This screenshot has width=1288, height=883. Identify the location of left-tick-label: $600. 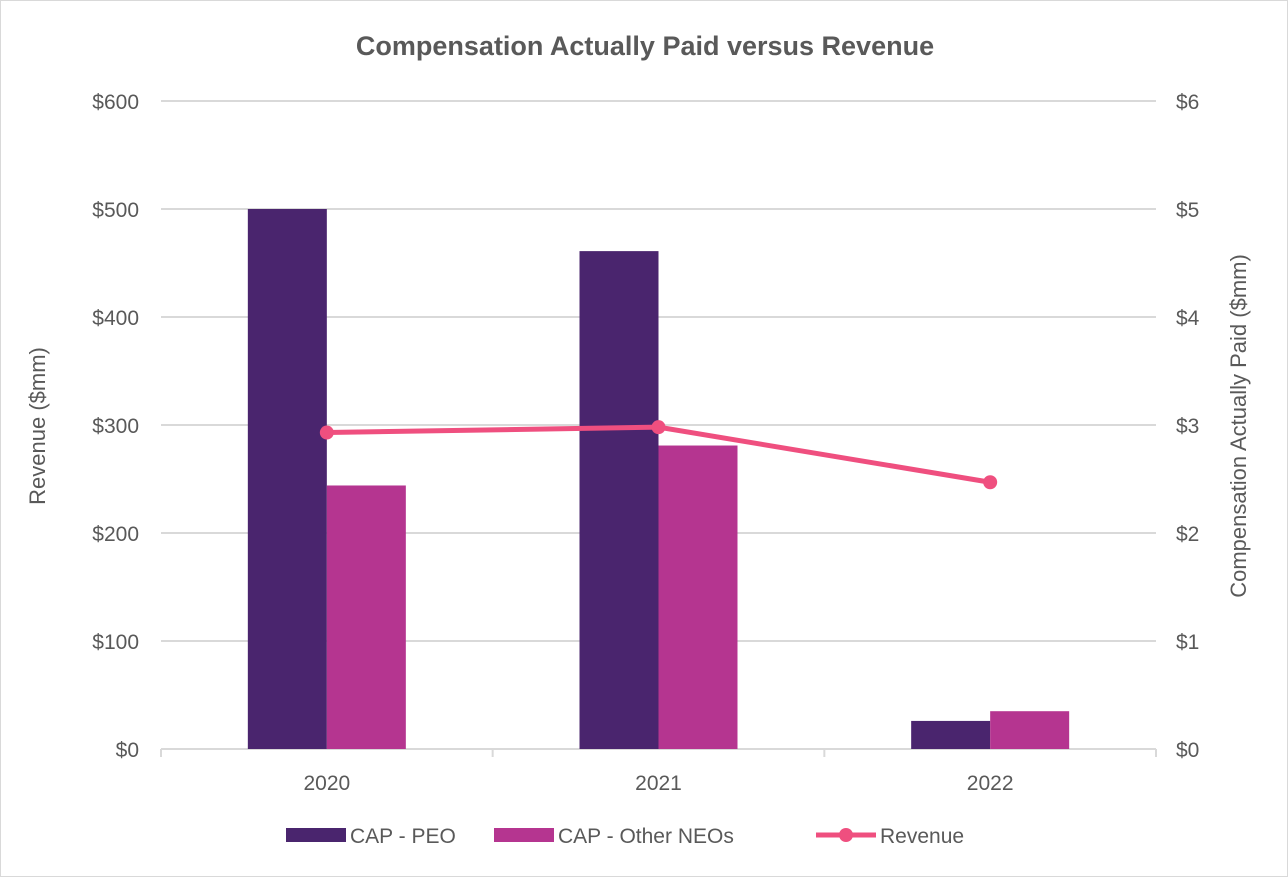
(115, 102).